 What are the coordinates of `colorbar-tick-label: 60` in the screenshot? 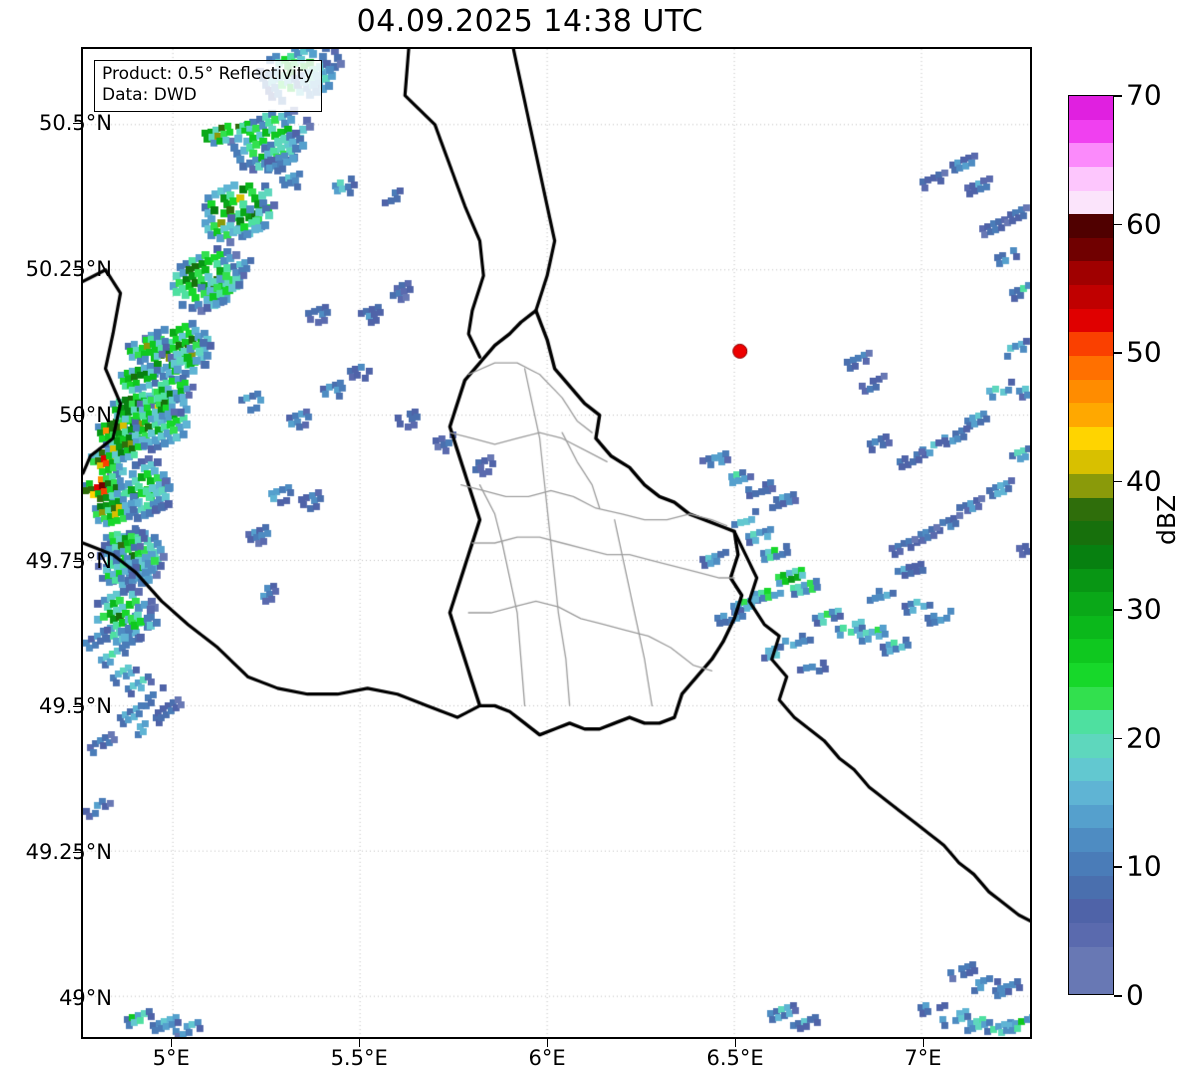 It's located at (1144, 224).